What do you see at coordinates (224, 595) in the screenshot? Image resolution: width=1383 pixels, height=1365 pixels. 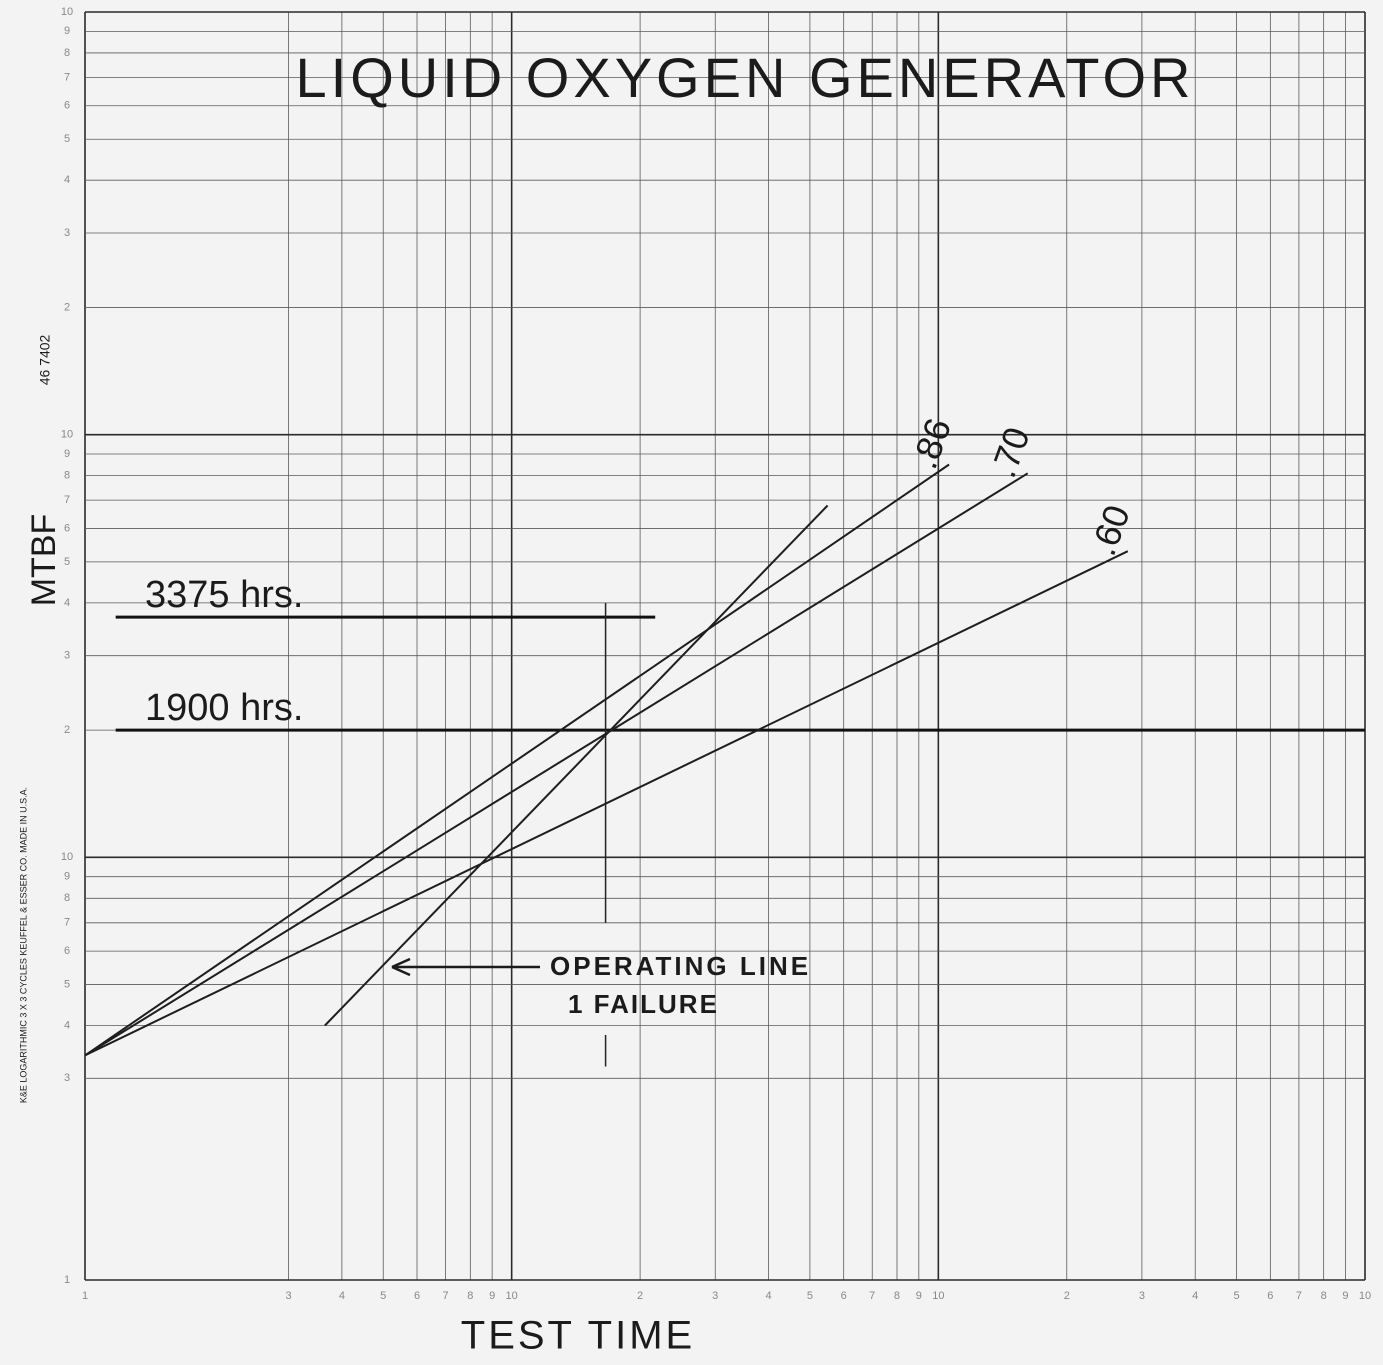 I see `reference-label: 3375 hrs.` at bounding box center [224, 595].